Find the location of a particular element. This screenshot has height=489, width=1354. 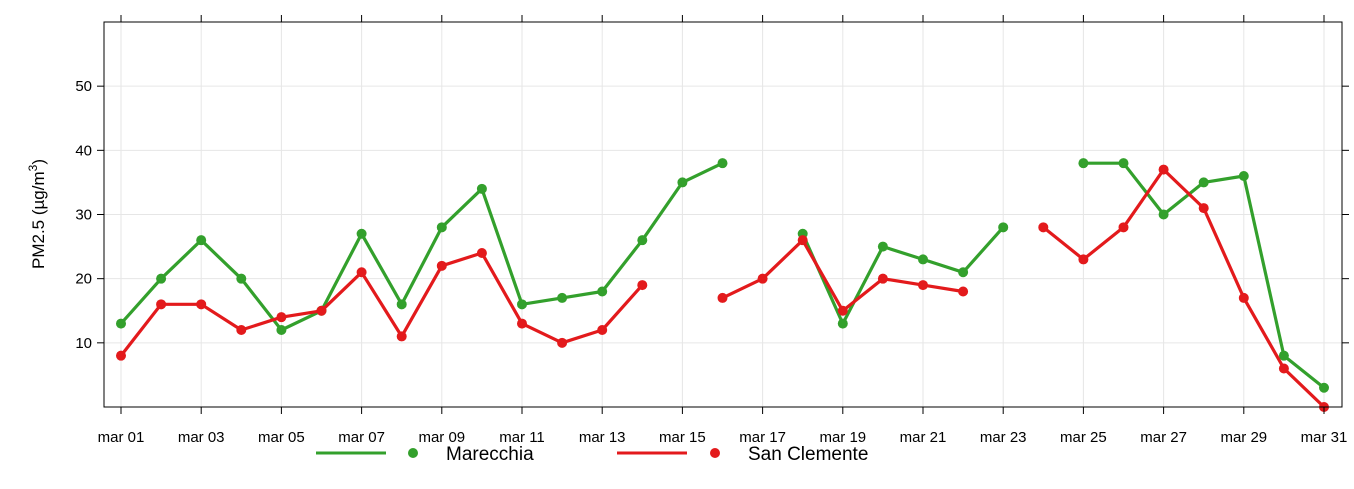

legend-marker-san-clemente is located at coordinates (715, 453).